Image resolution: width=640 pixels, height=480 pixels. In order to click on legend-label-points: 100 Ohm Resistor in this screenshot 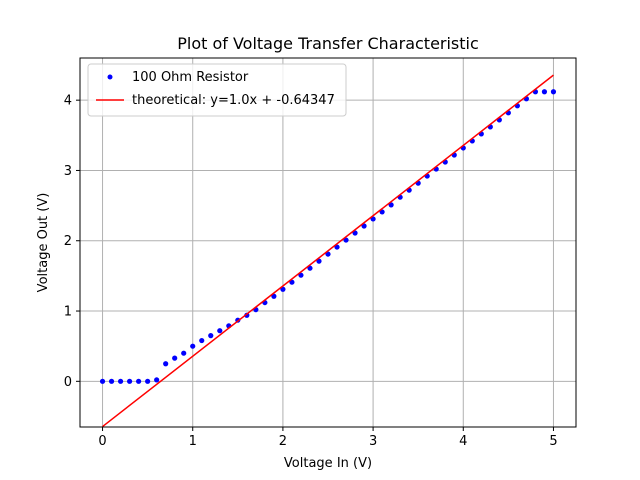, I will do `click(190, 77)`.